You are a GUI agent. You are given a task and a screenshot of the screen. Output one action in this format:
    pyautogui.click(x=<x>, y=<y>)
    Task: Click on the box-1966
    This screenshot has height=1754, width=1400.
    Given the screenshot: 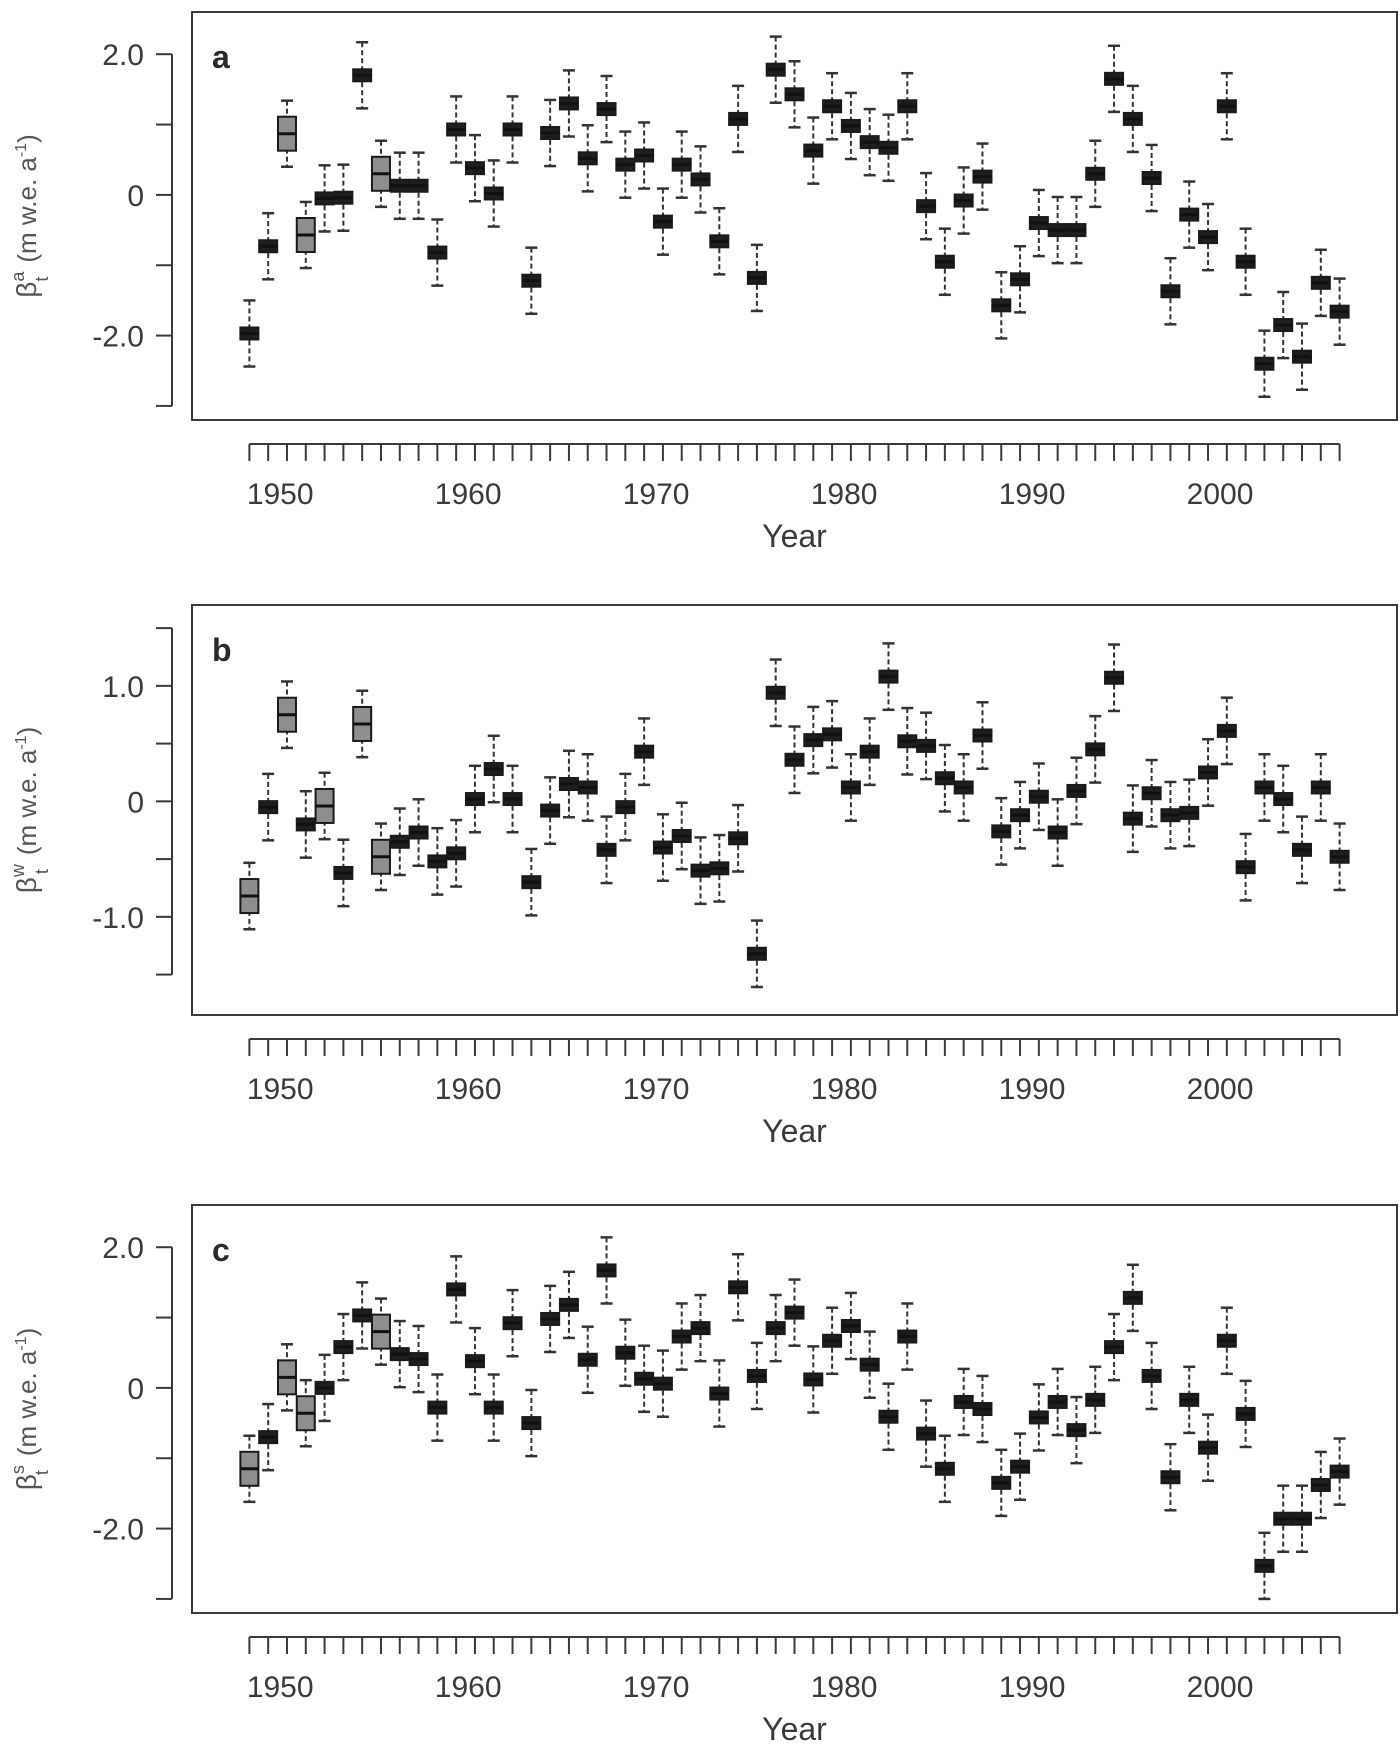 What is the action you would take?
    pyautogui.click(x=568, y=103)
    